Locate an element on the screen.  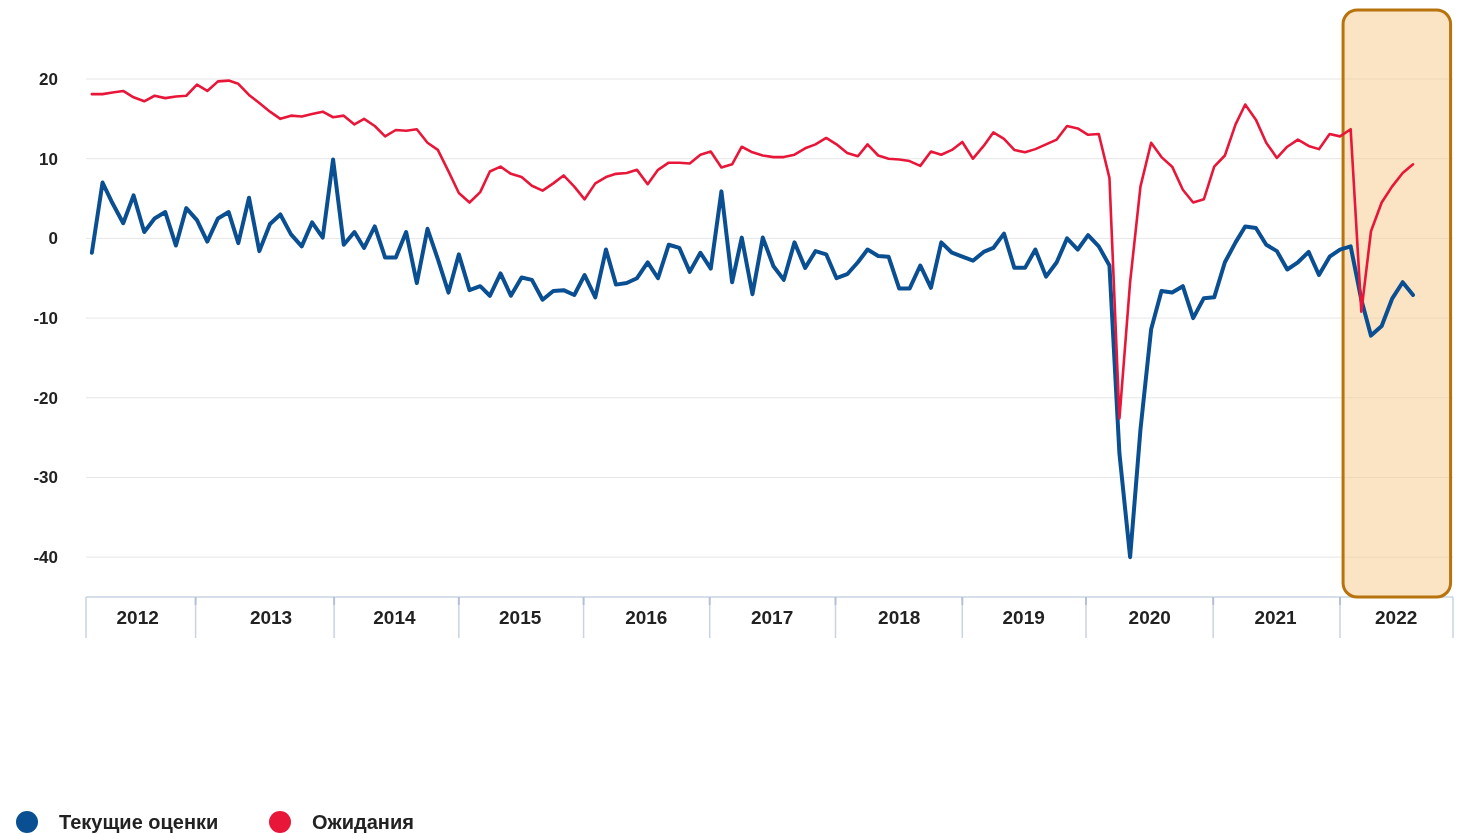
y-tick-label: -10 is located at coordinates (45, 319).